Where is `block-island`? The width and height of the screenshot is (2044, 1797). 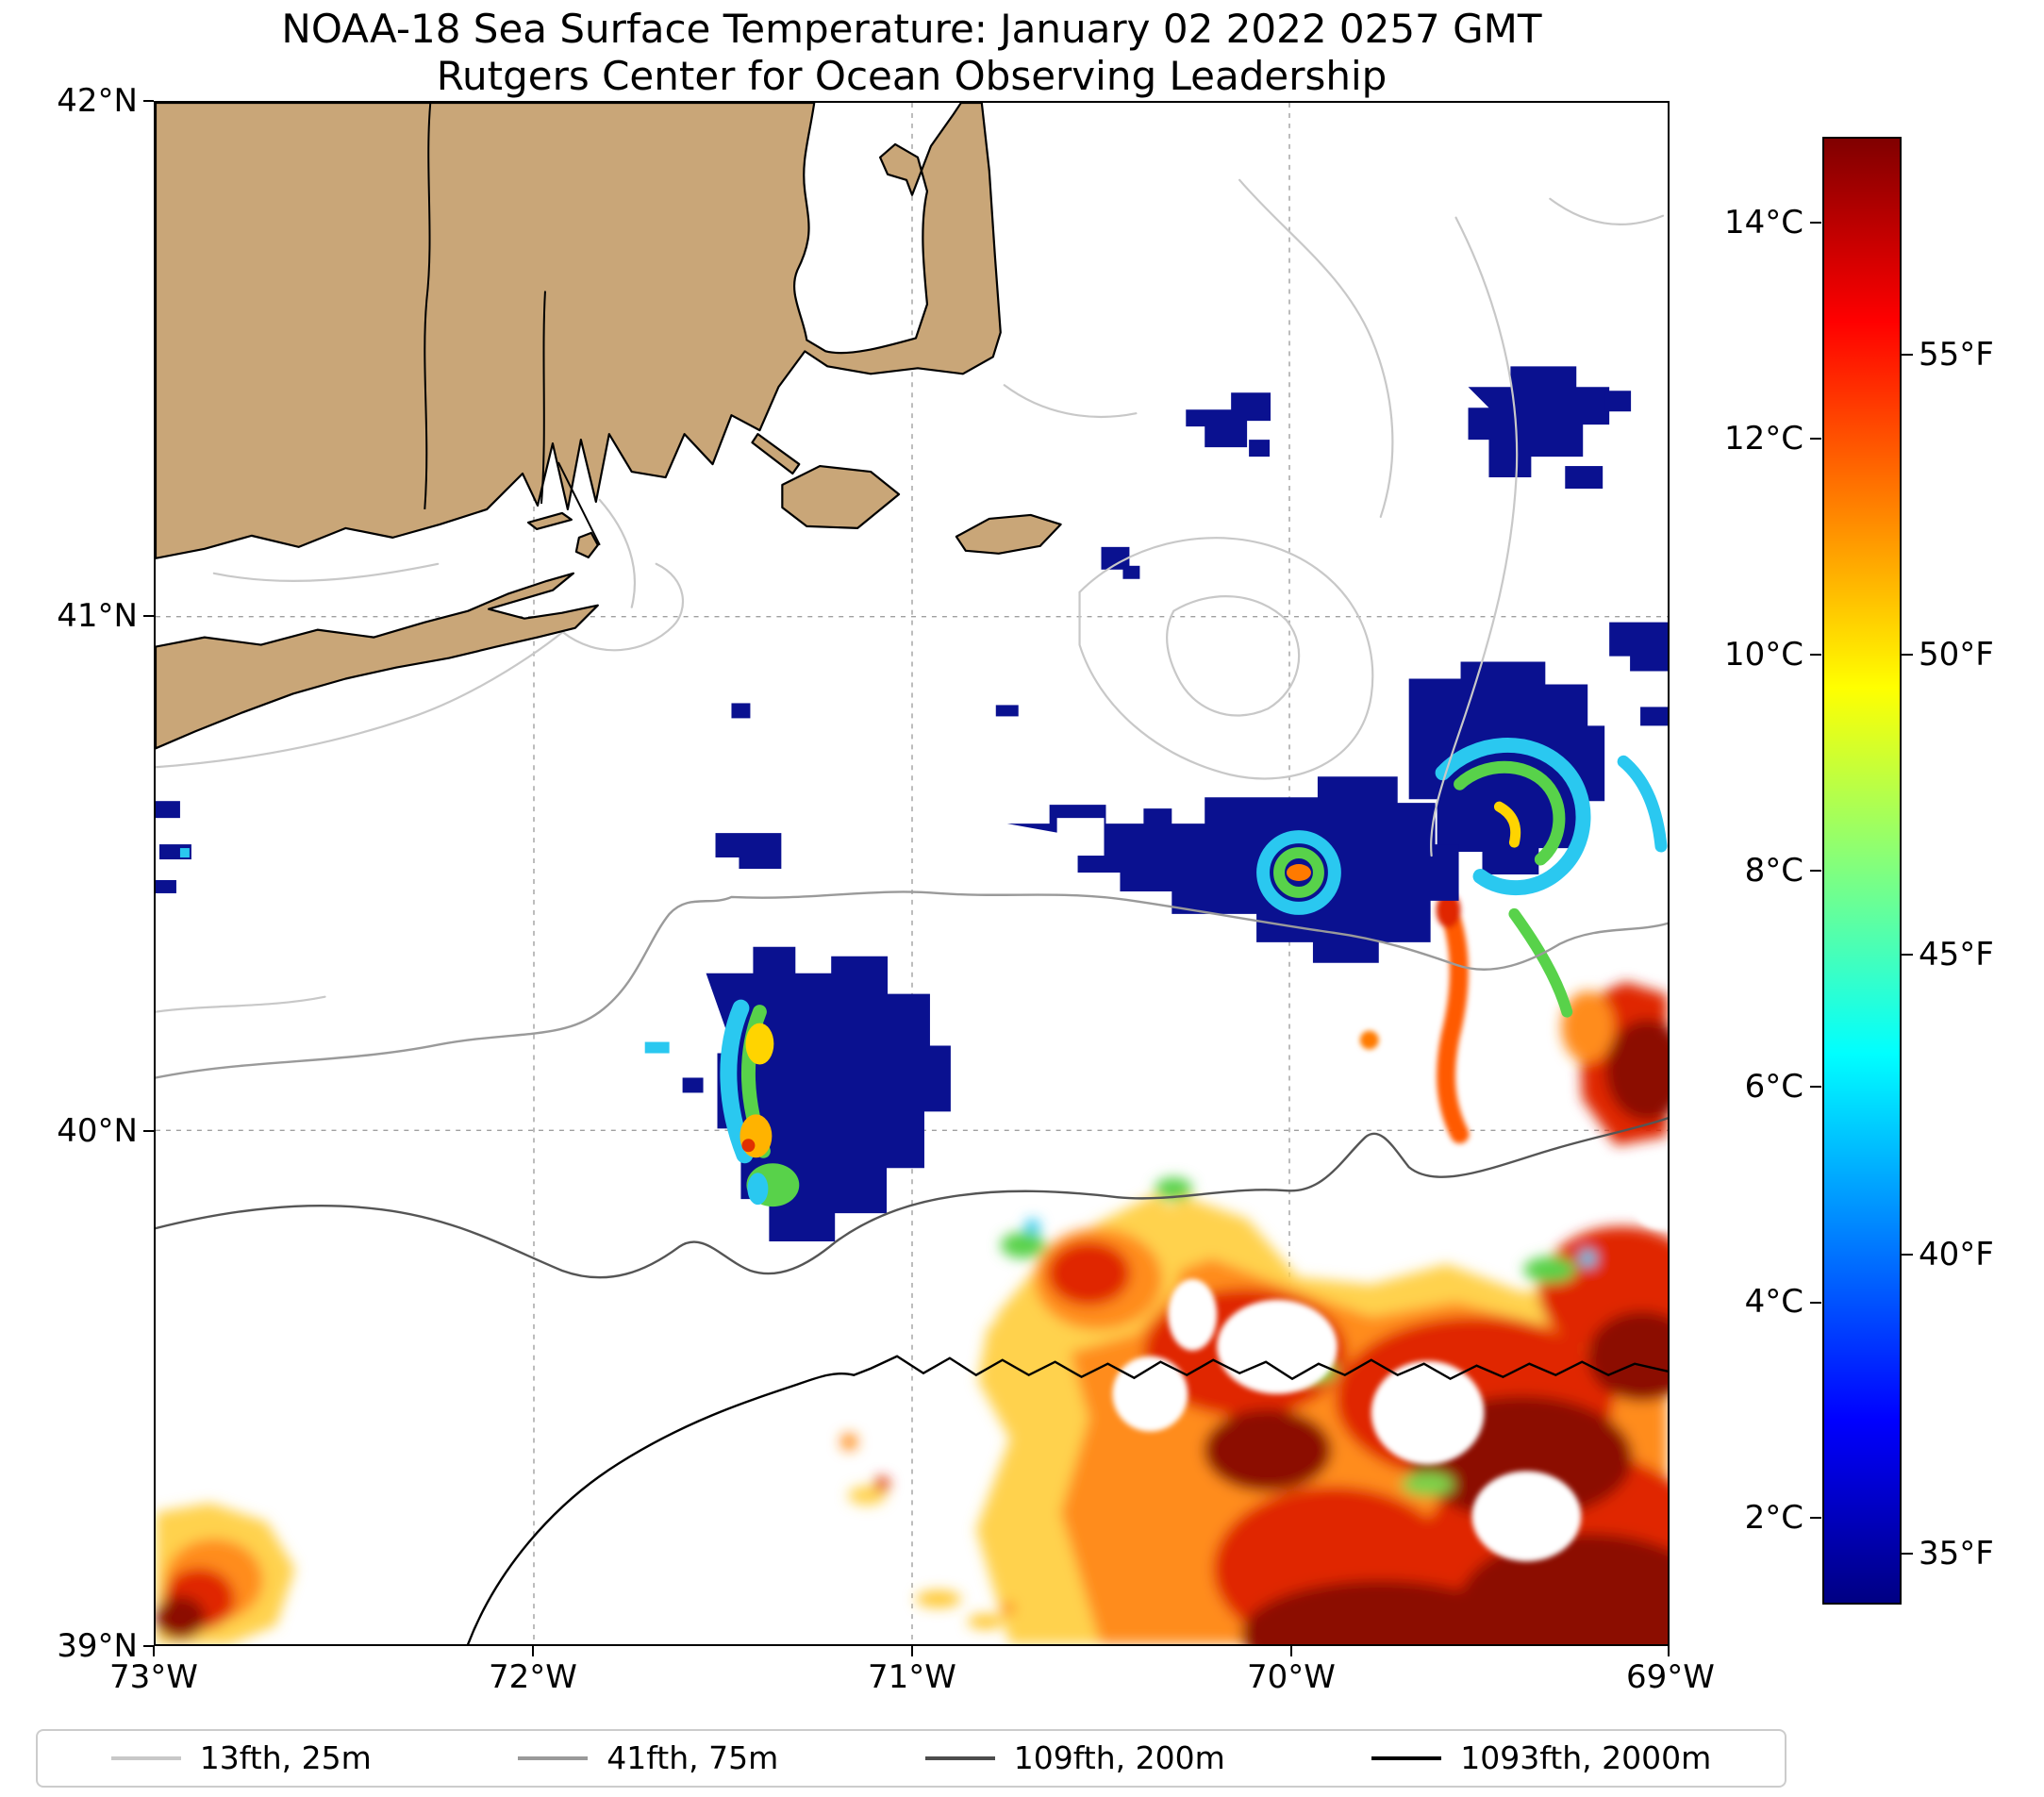
block-island is located at coordinates (586, 544).